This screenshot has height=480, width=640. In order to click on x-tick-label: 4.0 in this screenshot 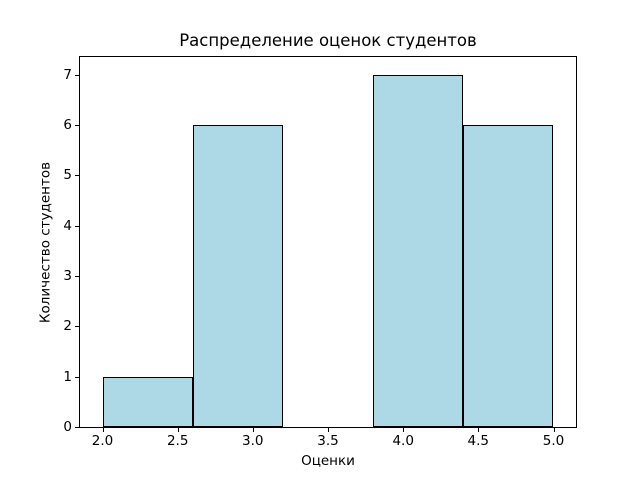, I will do `click(403, 441)`.